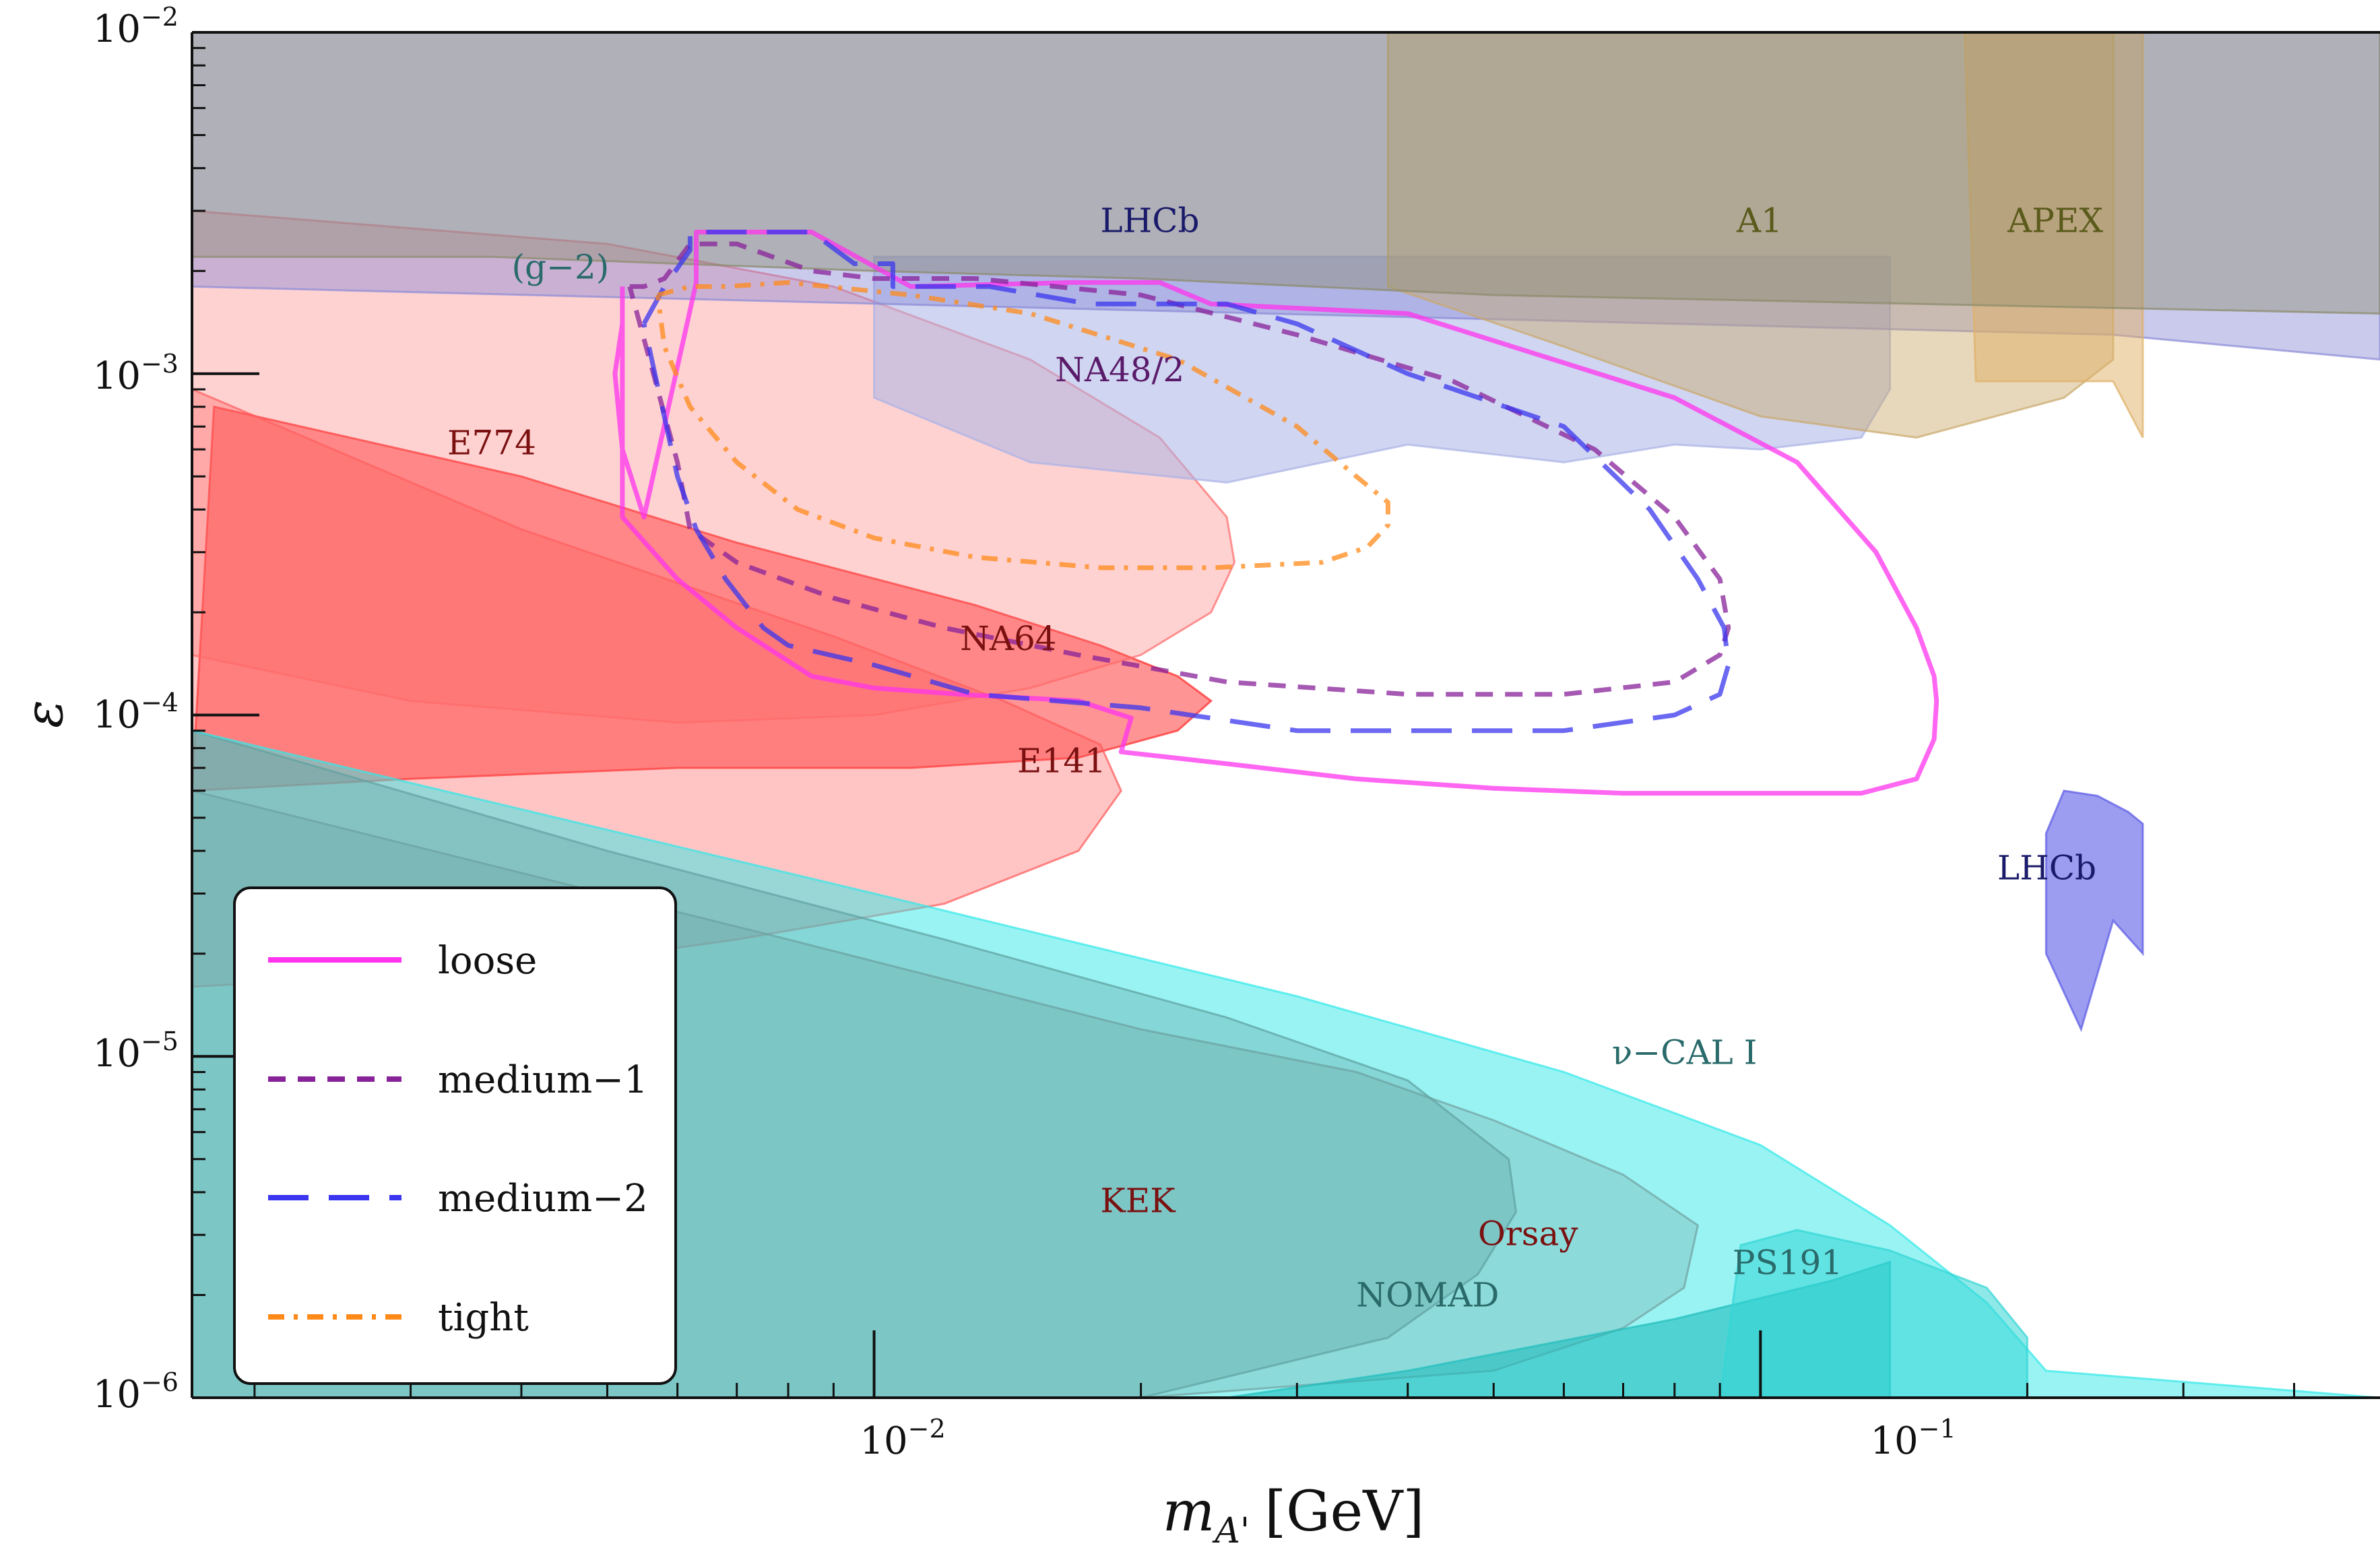  I want to click on legend-label-medium-1: medium−1, so click(543, 1080).